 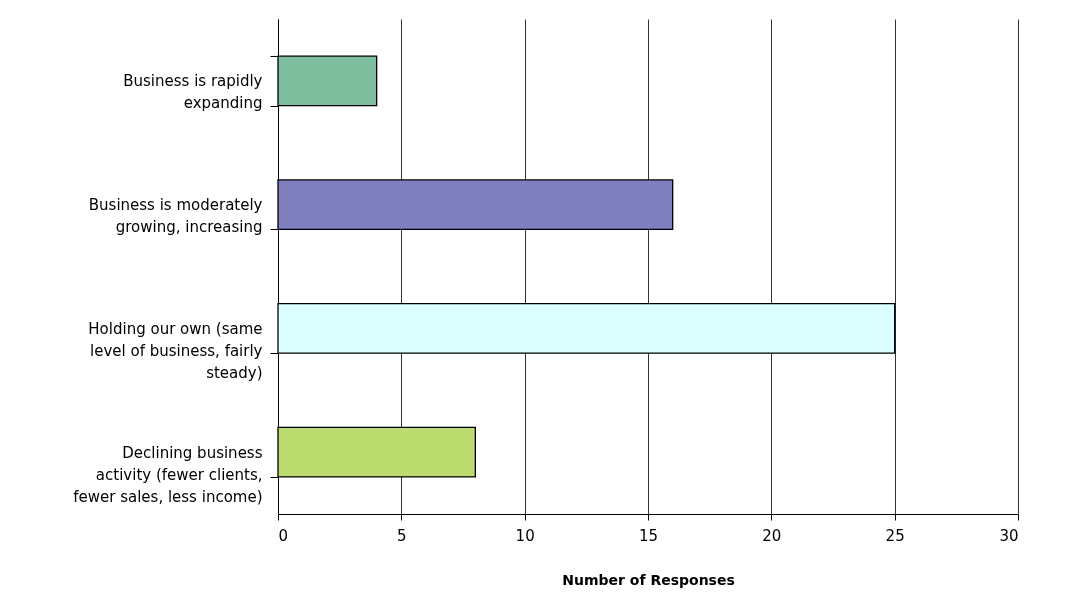 What do you see at coordinates (648, 535) in the screenshot?
I see `x-tick-label: 15` at bounding box center [648, 535].